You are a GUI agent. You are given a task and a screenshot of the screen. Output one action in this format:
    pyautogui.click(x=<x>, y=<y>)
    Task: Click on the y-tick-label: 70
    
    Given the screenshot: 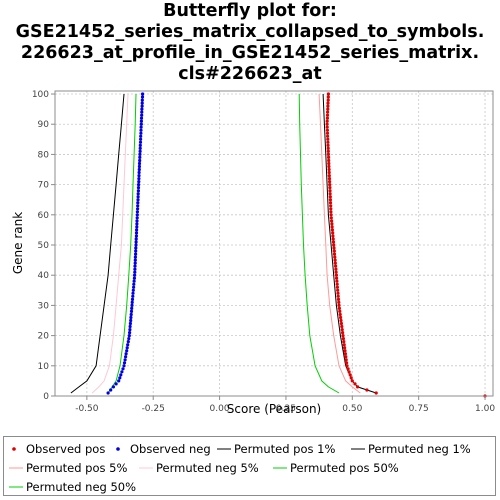 What is the action you would take?
    pyautogui.click(x=44, y=186)
    